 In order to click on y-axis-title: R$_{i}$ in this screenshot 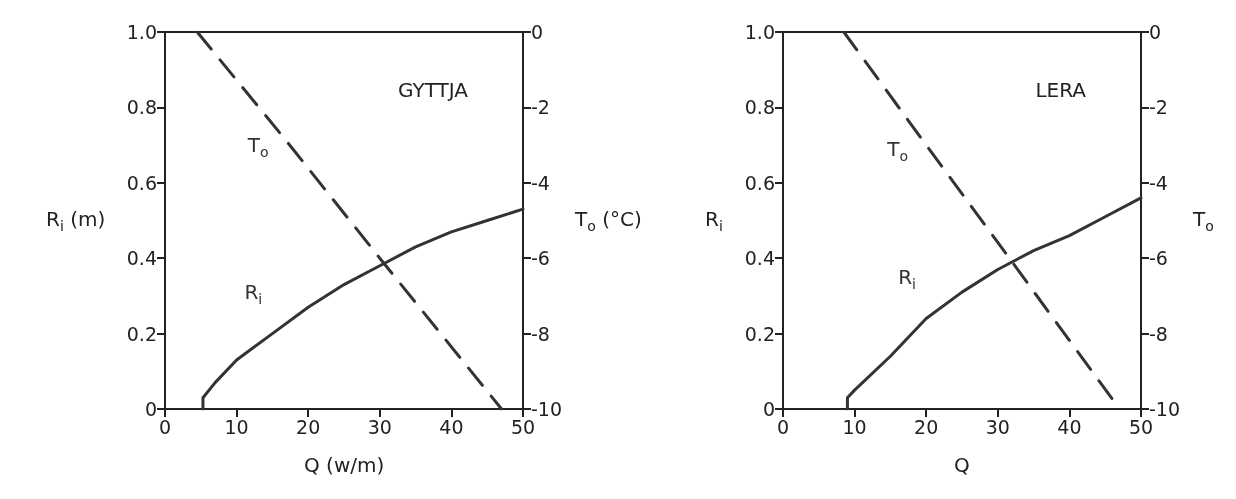, I will do `click(714, 220)`.